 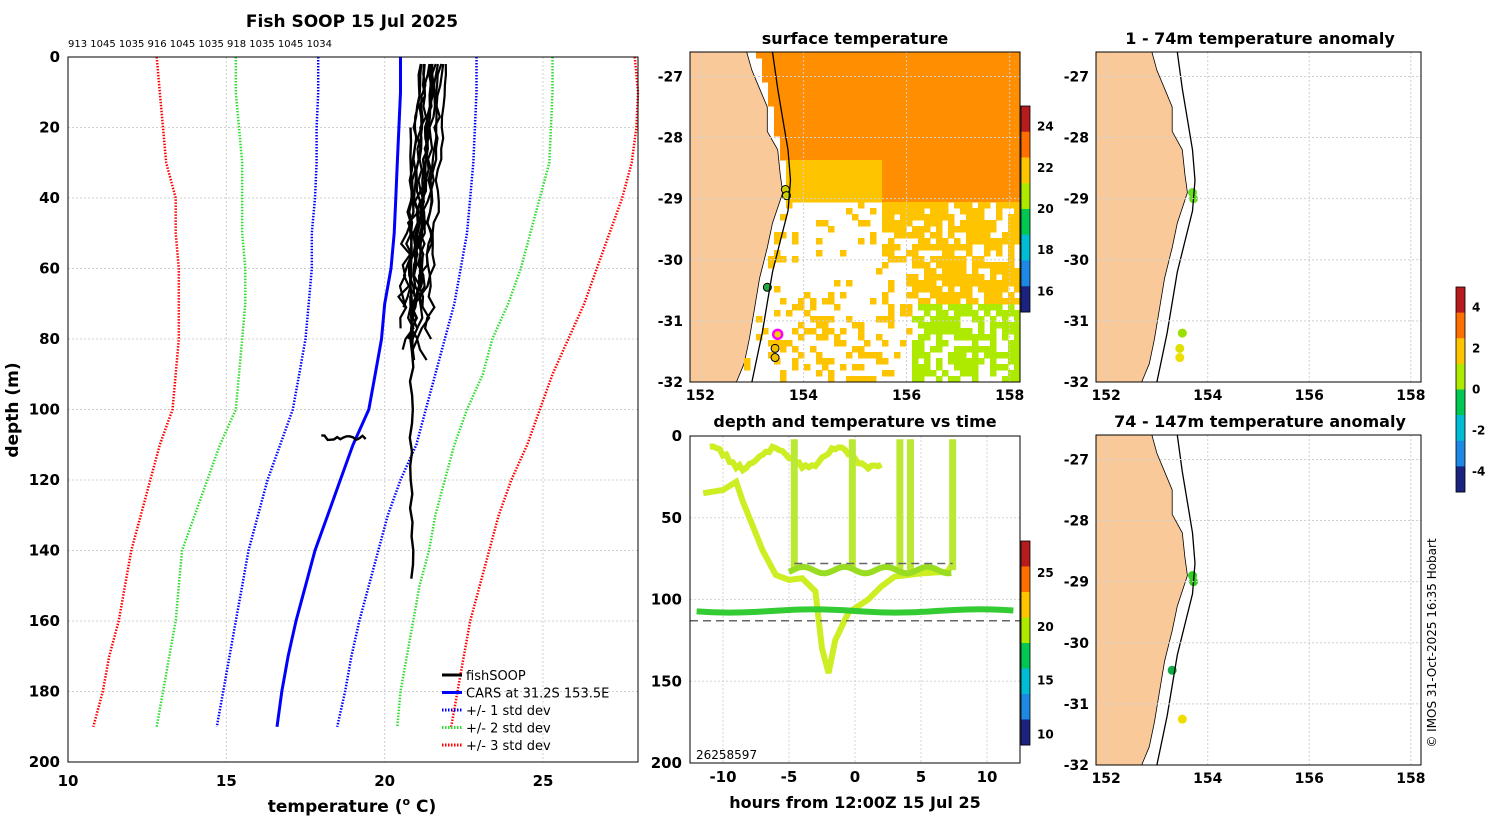 I want to click on sst-colorbar-tick: 22, so click(x=1045, y=168).